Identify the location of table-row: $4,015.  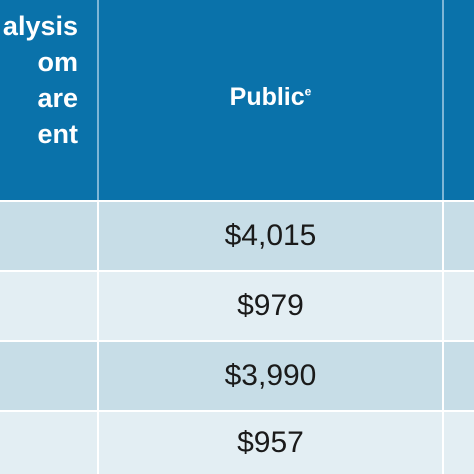
(237, 235).